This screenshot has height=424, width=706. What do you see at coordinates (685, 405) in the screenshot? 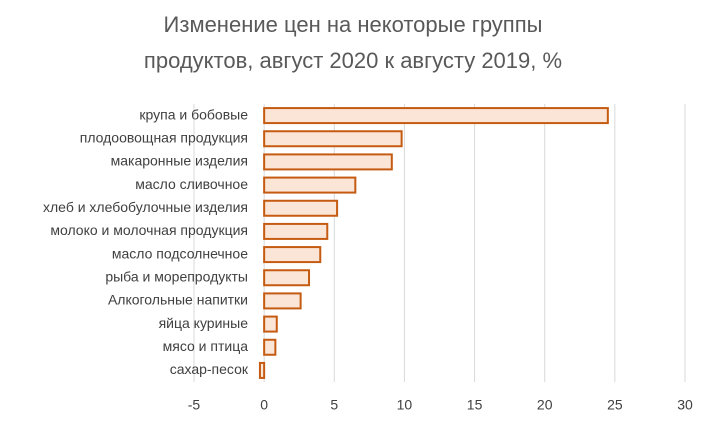
I see `x-tick-label: 30` at bounding box center [685, 405].